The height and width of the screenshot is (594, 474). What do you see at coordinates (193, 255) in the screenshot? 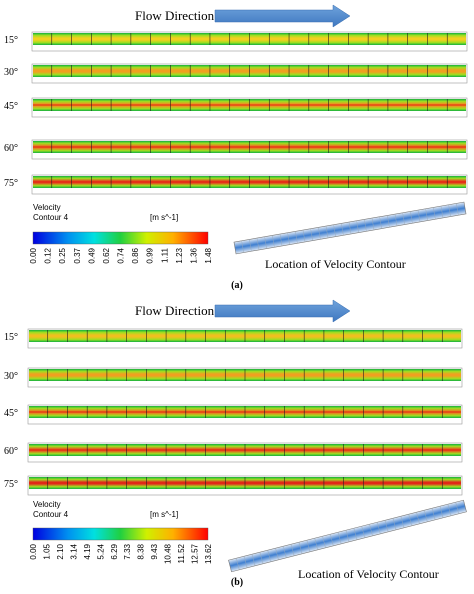
I see `colorbar-tick-label: 1.36` at bounding box center [193, 255].